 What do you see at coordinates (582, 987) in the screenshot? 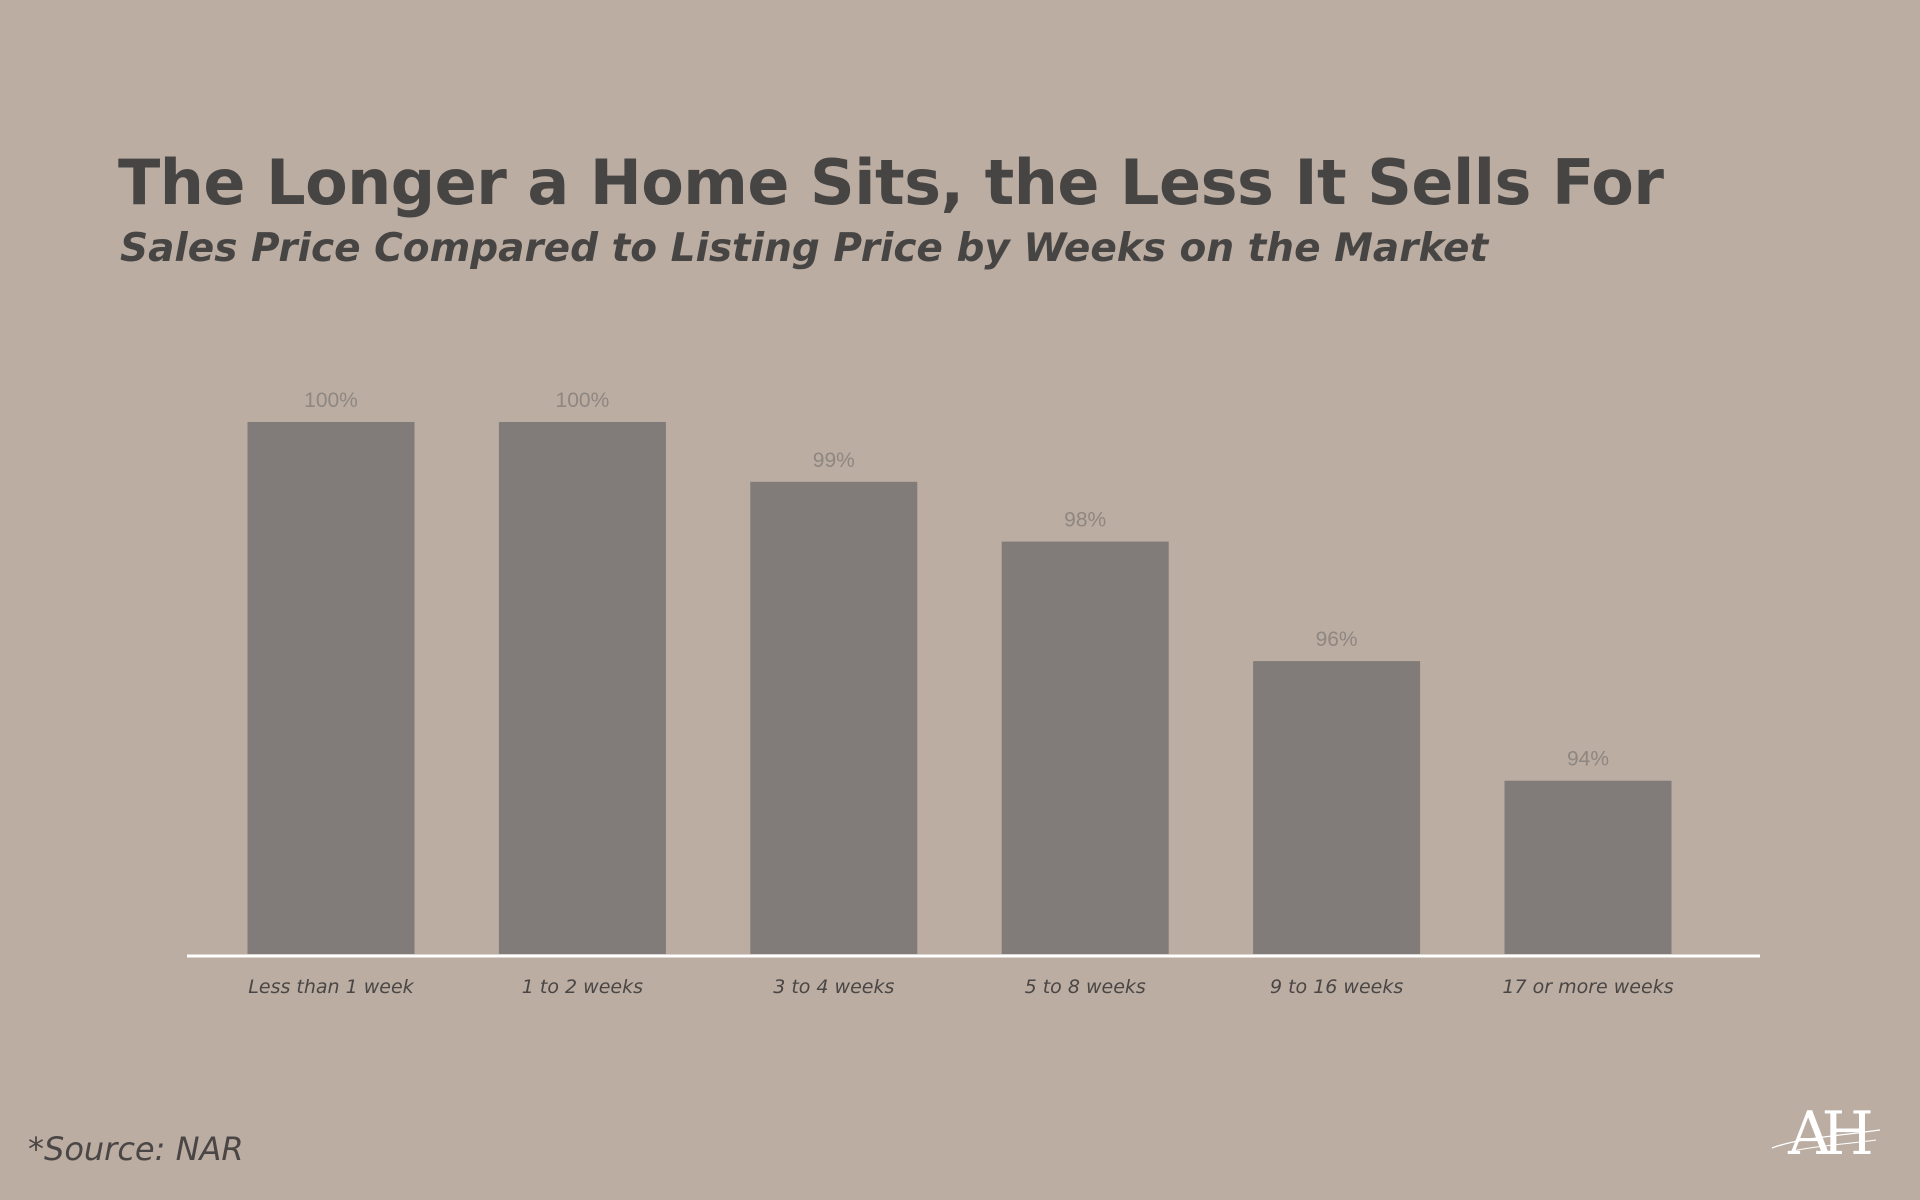
I see `category-label-2: 1 to 2 weeks` at bounding box center [582, 987].